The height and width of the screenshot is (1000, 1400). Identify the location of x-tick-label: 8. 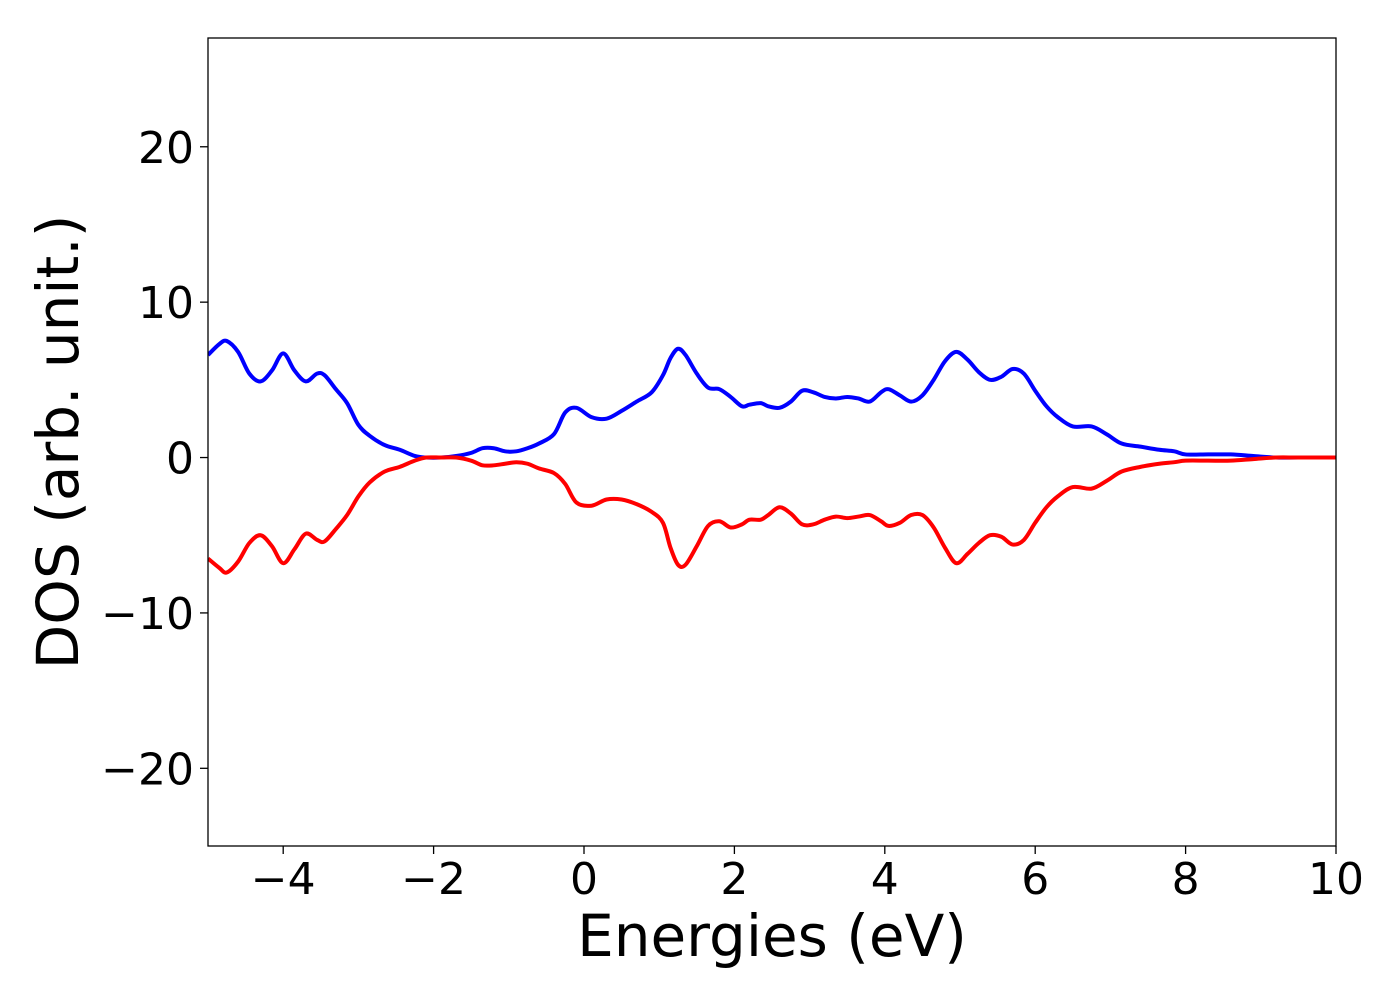
(1186, 879).